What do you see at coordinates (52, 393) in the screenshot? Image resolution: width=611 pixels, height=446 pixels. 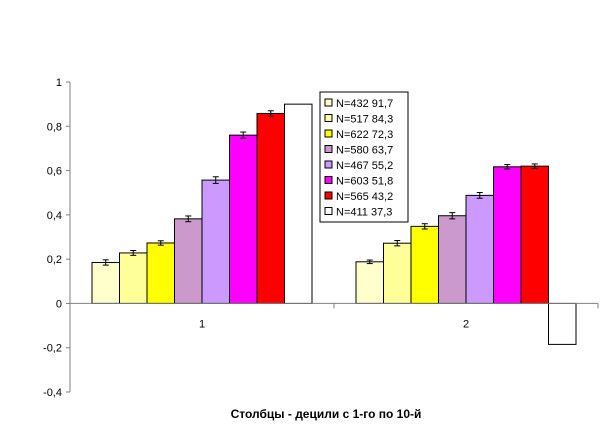 I see `y-tick-label: -0,4` at bounding box center [52, 393].